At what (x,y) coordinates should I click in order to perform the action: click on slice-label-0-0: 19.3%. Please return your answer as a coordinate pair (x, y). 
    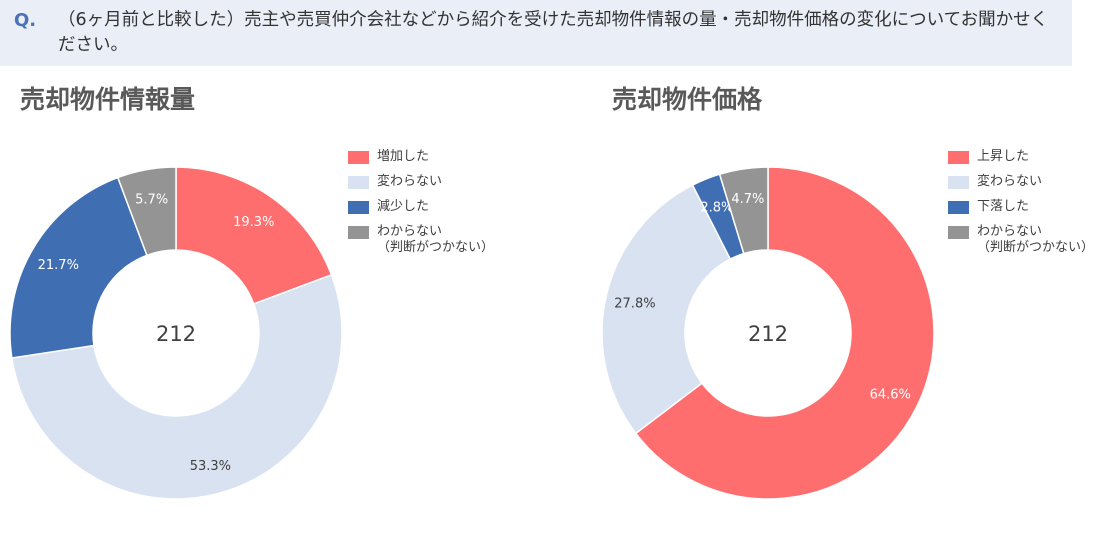
    Looking at the image, I should click on (253, 222).